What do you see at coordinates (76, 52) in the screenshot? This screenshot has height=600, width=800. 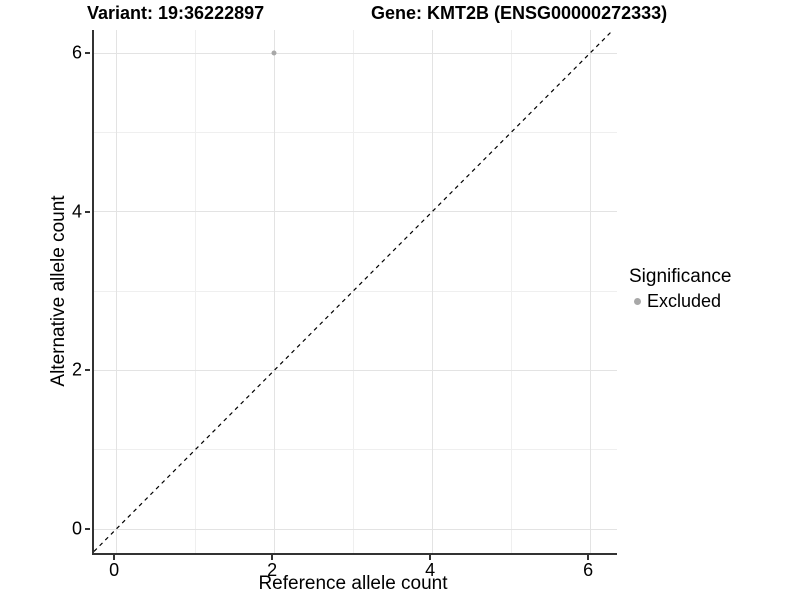 I see `y-tick-label: 6` at bounding box center [76, 52].